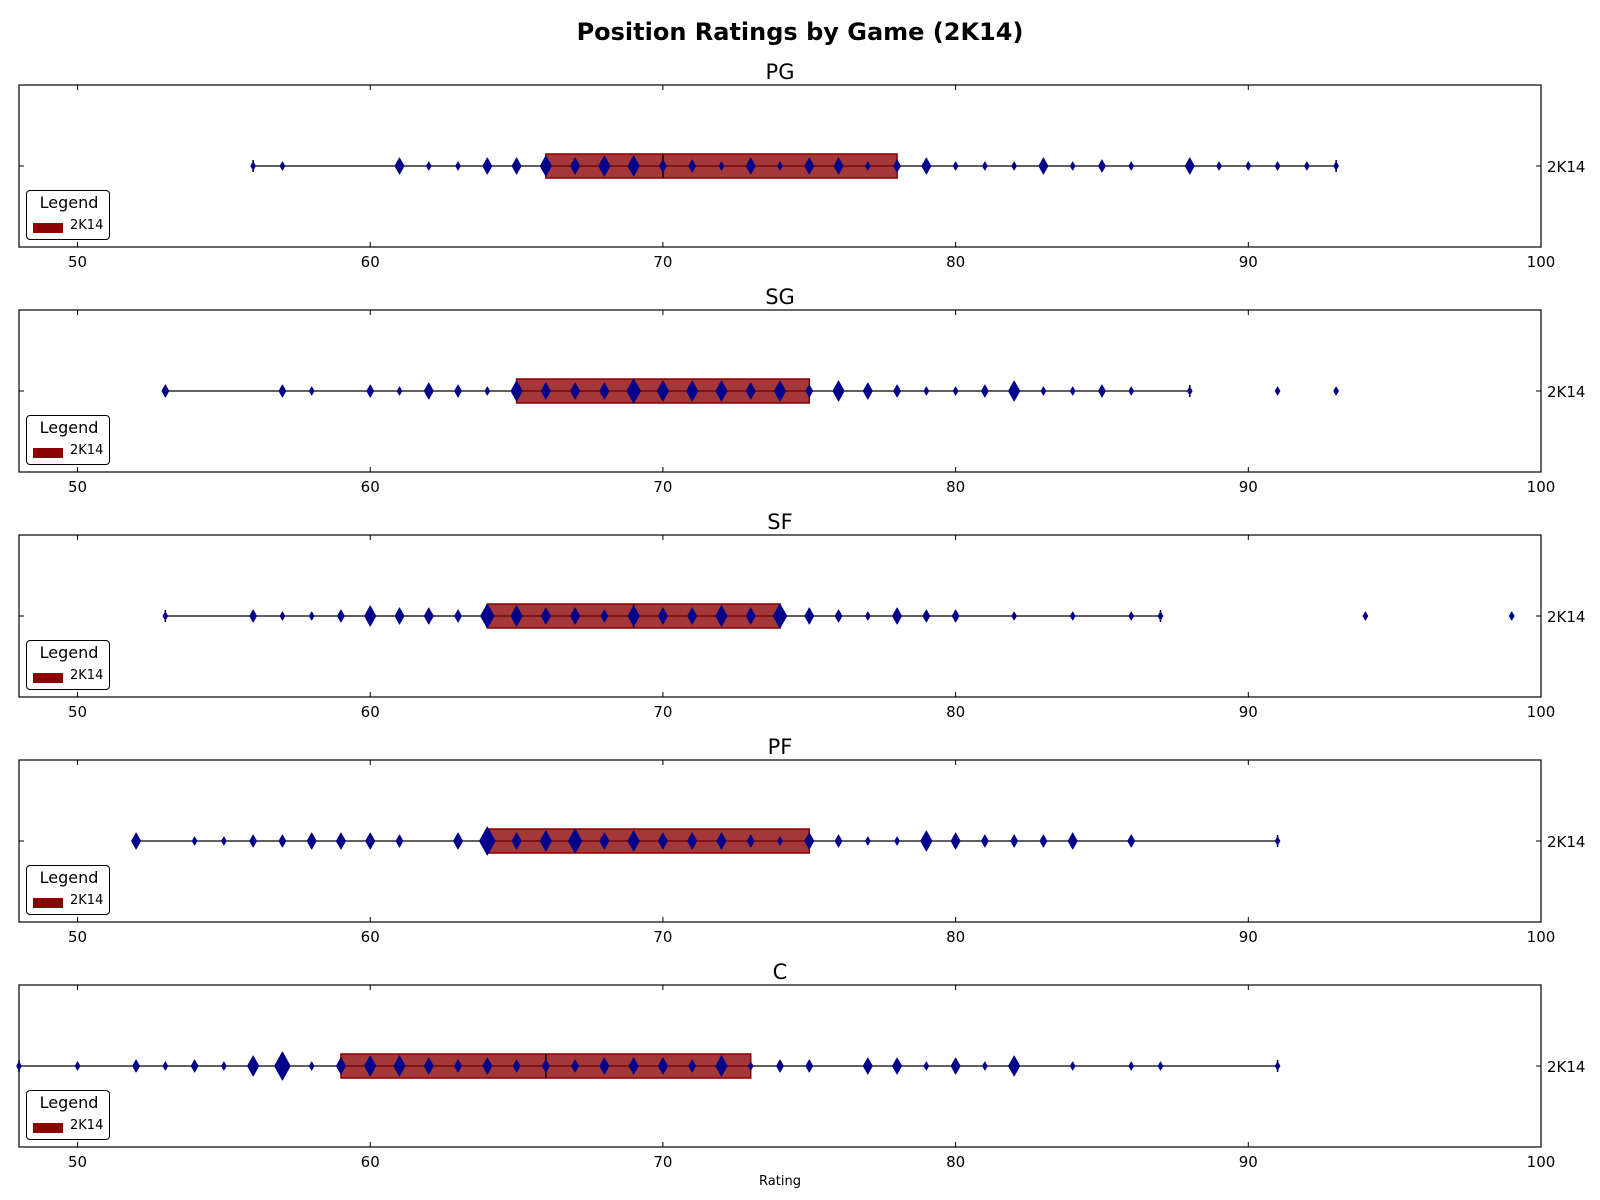 This screenshot has width=1600, height=1200. Describe the element at coordinates (77, 487) in the screenshot. I see `panel-sg-xtick-label: 50` at that location.